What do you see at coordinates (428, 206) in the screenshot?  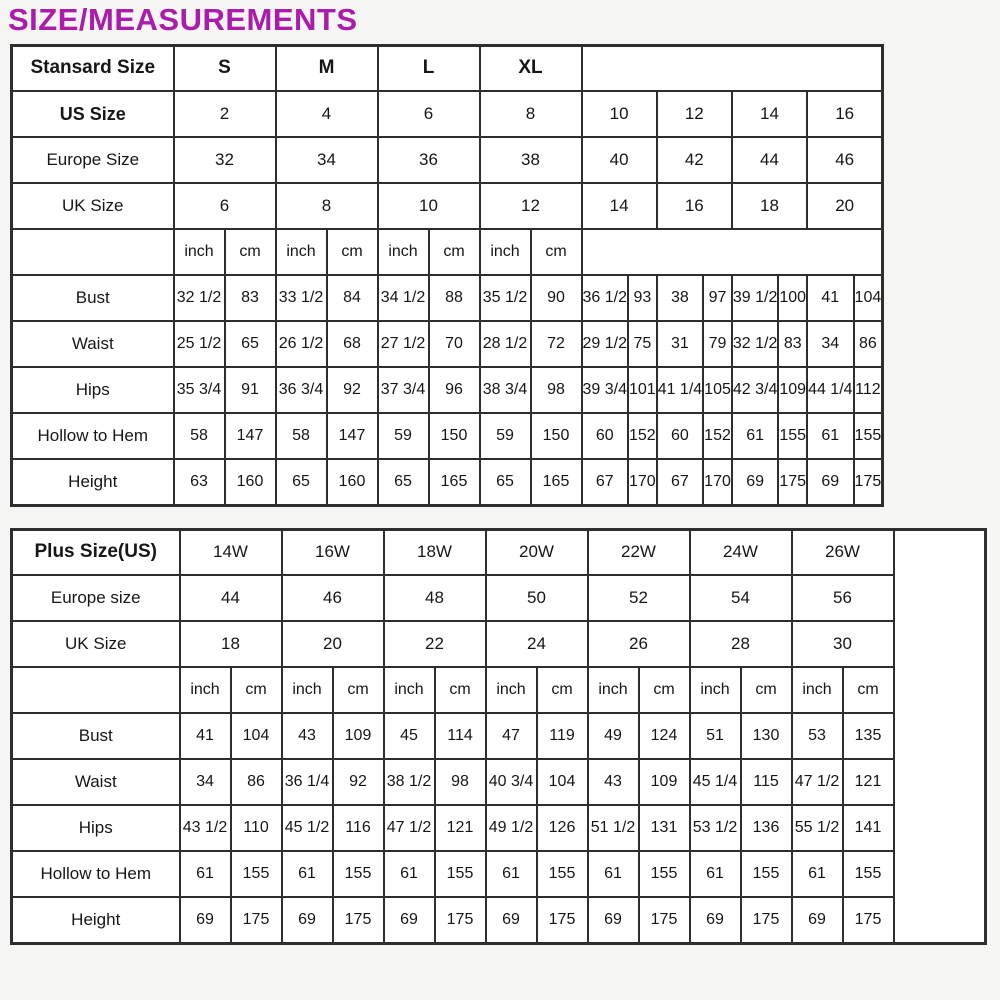 I see `size-value-cell: 10` at bounding box center [428, 206].